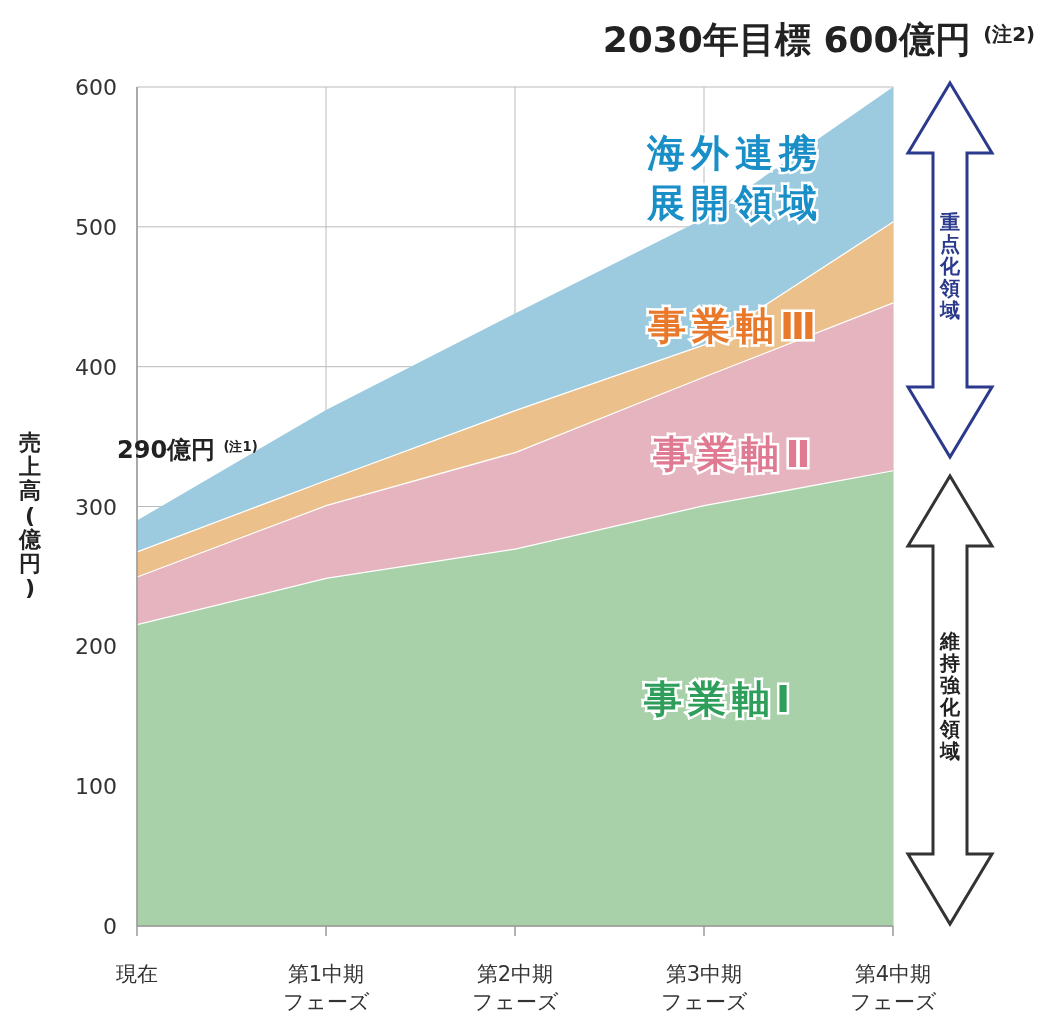 This screenshot has width=1052, height=1029. What do you see at coordinates (96, 507) in the screenshot?
I see `y-tick-label: 300` at bounding box center [96, 507].